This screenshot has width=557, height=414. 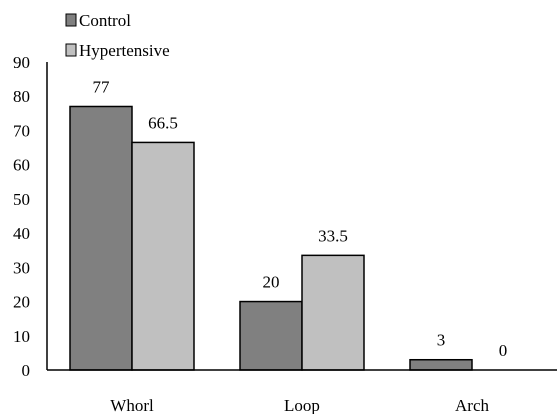 I want to click on y-axis: 0 10 20 30 40 50 60 70 80 90, so click(x=30, y=216).